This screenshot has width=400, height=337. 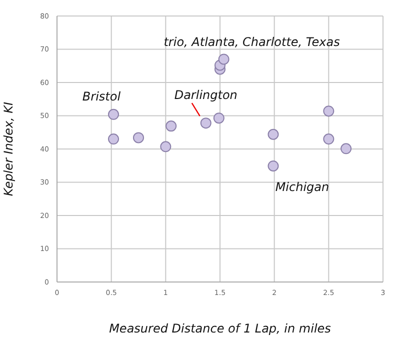 What do you see at coordinates (220, 329) in the screenshot?
I see `x-axis-title: Measured Distance of 1 Lap, in miles` at bounding box center [220, 329].